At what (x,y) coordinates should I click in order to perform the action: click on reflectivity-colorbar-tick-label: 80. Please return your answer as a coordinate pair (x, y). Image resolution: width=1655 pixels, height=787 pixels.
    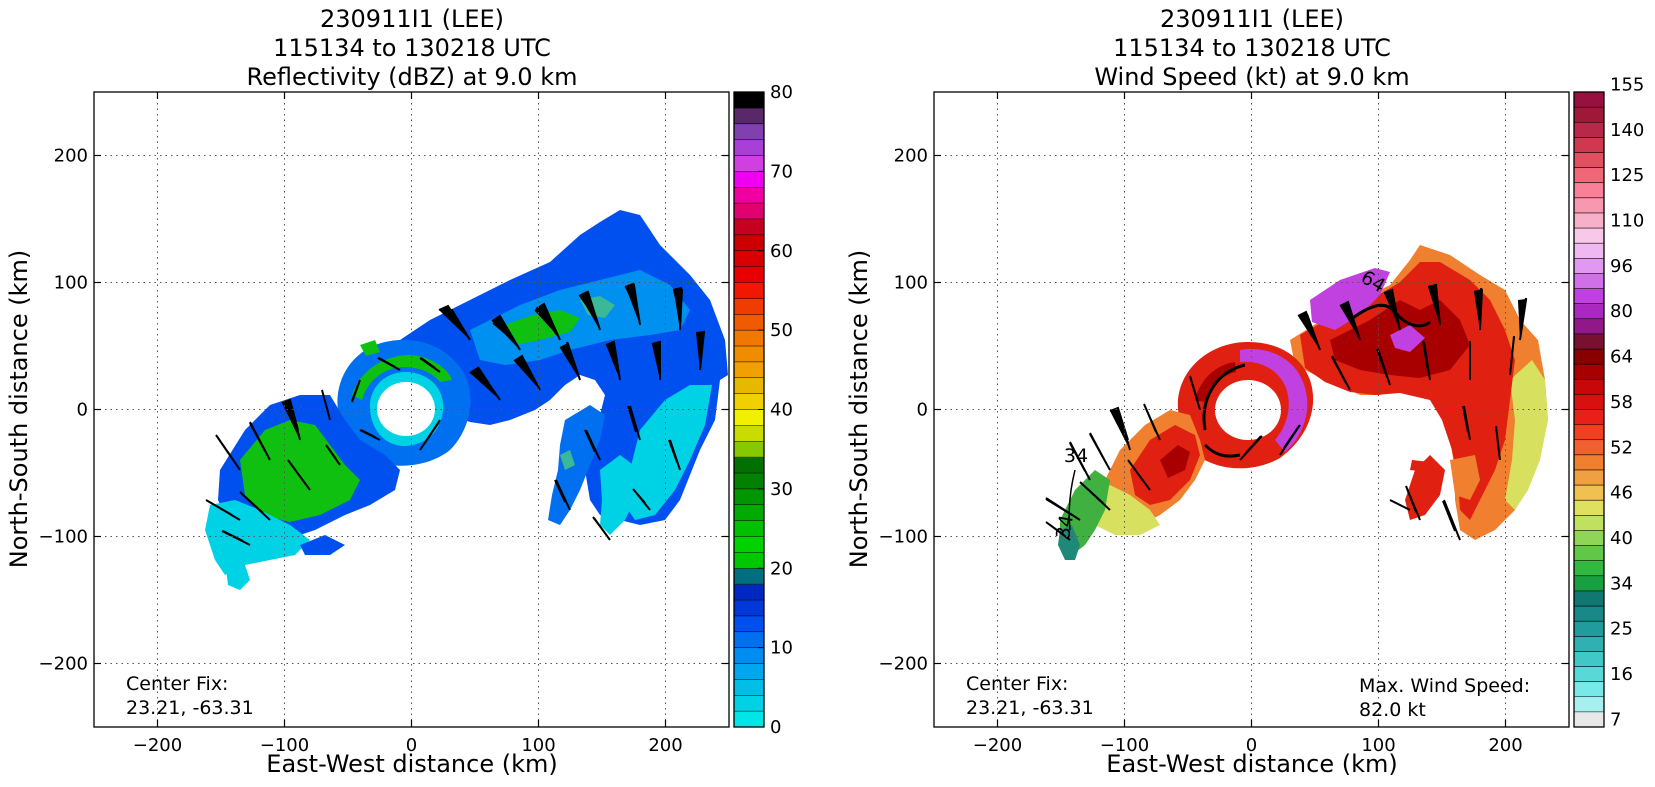
    Looking at the image, I should click on (781, 92).